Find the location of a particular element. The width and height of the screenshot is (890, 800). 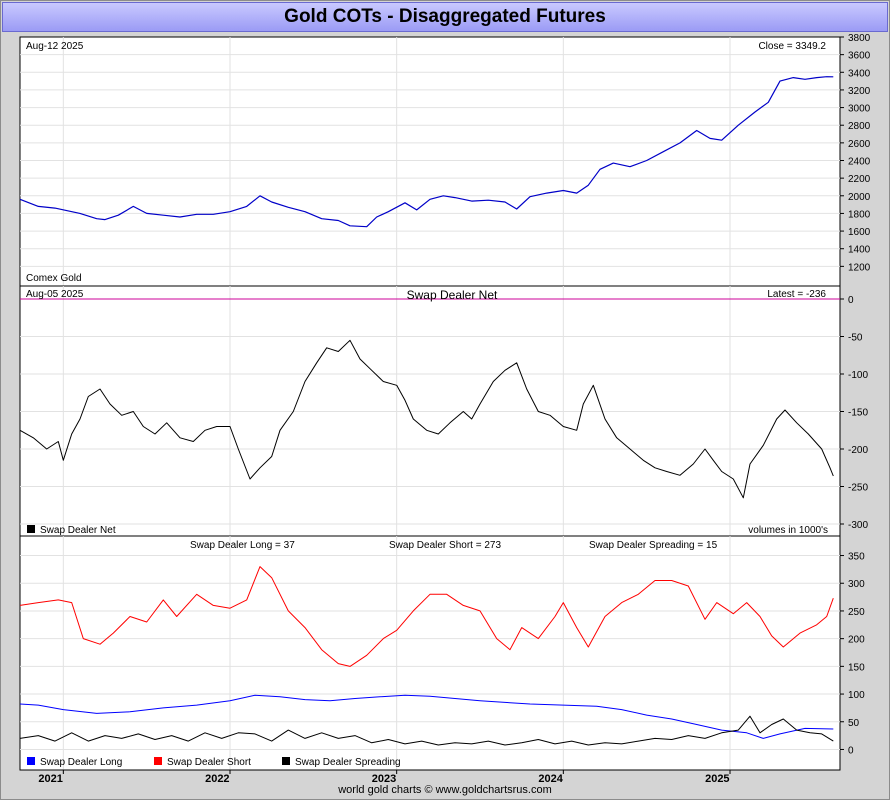

chart-title: Gold COTs - Disaggregated Futures is located at coordinates (445, 16).